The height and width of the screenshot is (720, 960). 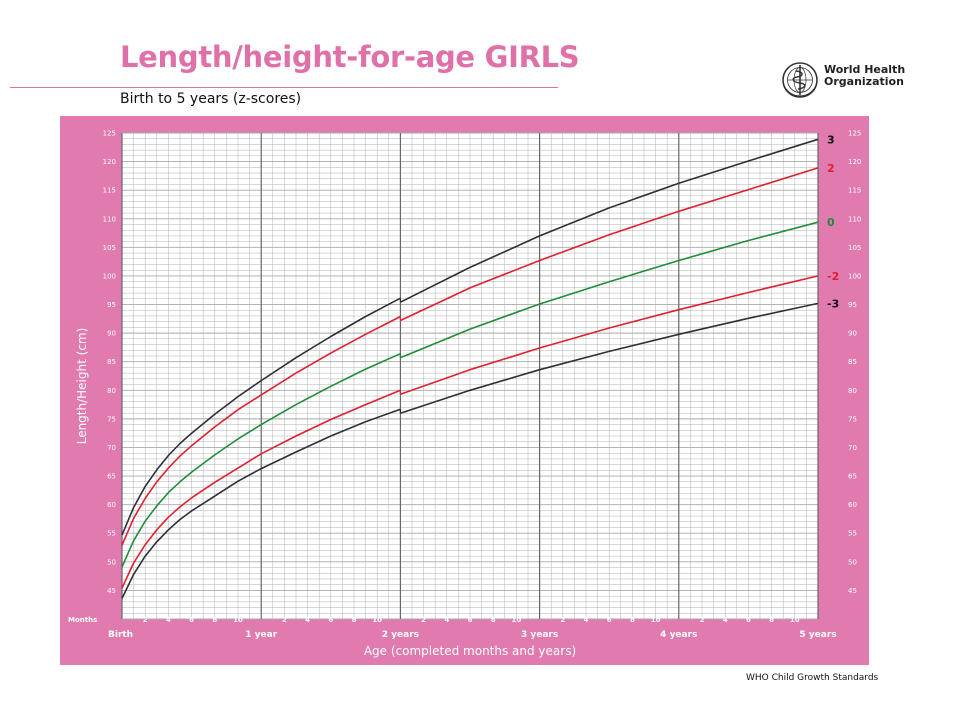 I want to click on y-tick-label-right: 70, so click(x=852, y=448).